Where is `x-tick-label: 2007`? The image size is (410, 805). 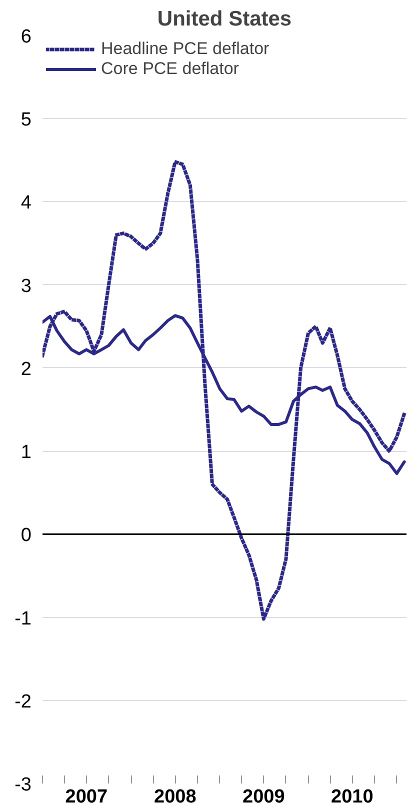 x-tick-label: 2007 is located at coordinates (86, 795).